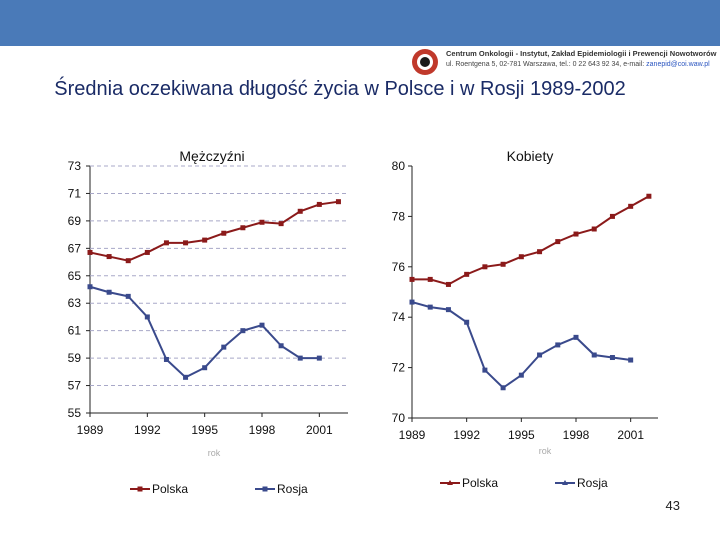 This screenshot has width=720, height=540. What do you see at coordinates (204, 430) in the screenshot?
I see `panel1-x-tick-label: 1995` at bounding box center [204, 430].